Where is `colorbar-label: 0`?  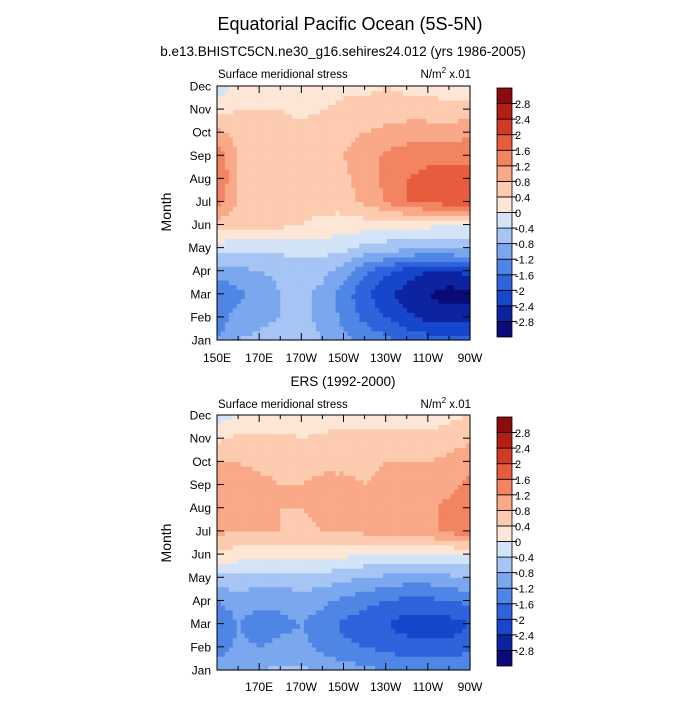 colorbar-label: 0 is located at coordinates (518, 214).